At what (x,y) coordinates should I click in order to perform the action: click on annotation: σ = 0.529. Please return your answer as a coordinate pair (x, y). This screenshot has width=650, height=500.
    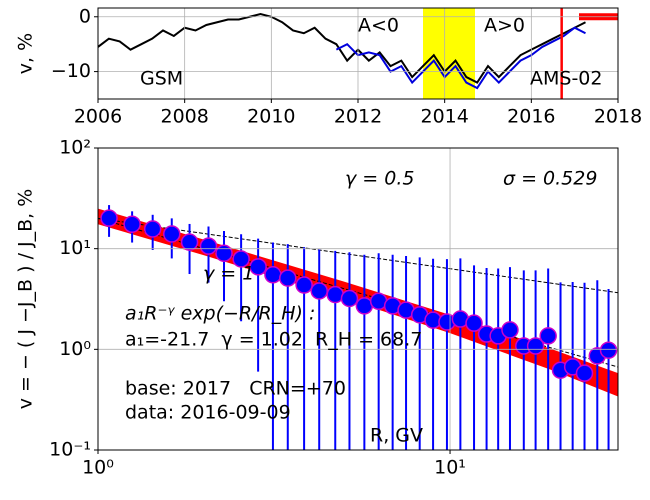
    Looking at the image, I should click on (550, 179).